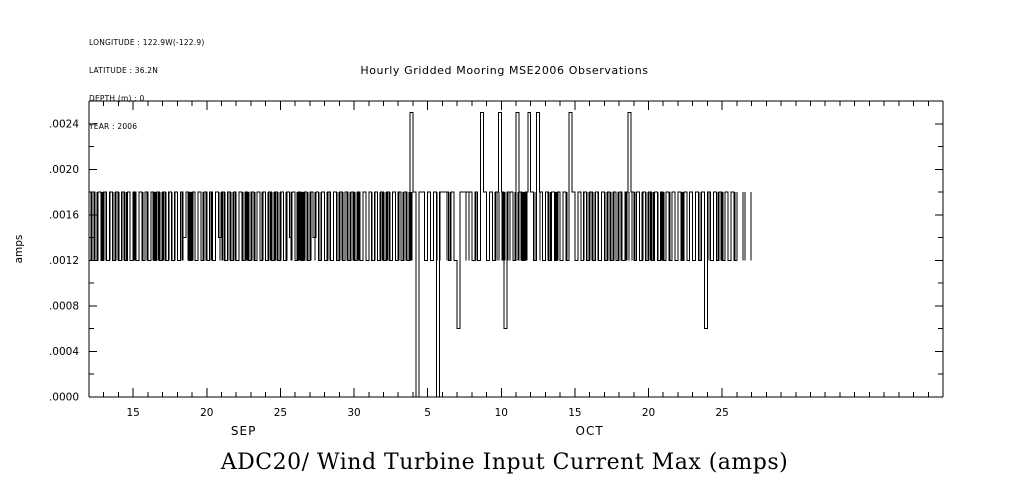 This screenshot has width=1009, height=504. Describe the element at coordinates (64, 352) in the screenshot. I see `y-tick-label: .0004` at that location.